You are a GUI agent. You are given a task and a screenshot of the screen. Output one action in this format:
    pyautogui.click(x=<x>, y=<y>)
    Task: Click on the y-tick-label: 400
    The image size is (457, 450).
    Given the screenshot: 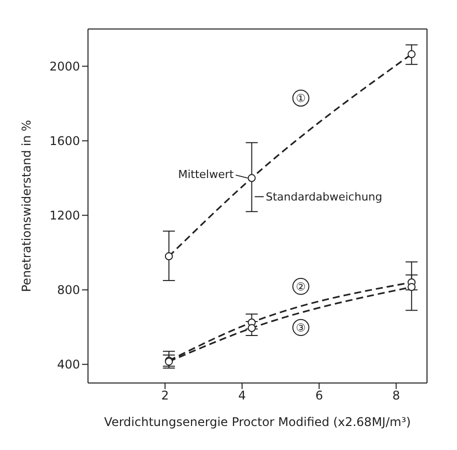 What is the action you would take?
    pyautogui.click(x=68, y=365)
    